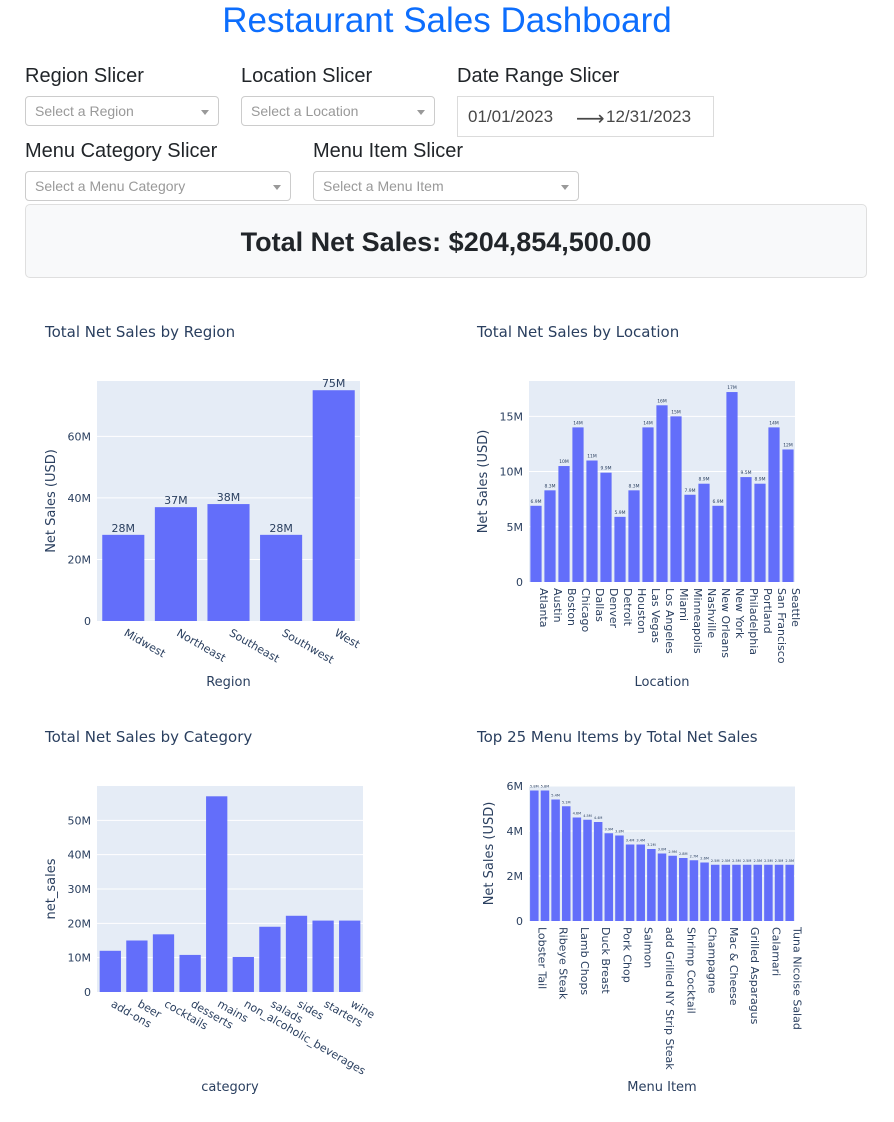 The image size is (894, 1122). I want to click on data-label: 3.8M, so click(619, 832).